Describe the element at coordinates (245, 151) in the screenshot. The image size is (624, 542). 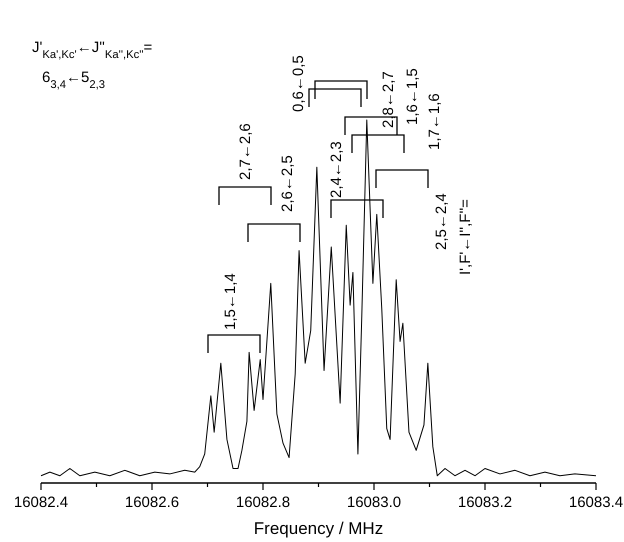
I see `annotation: 2,7←2,6` at that location.